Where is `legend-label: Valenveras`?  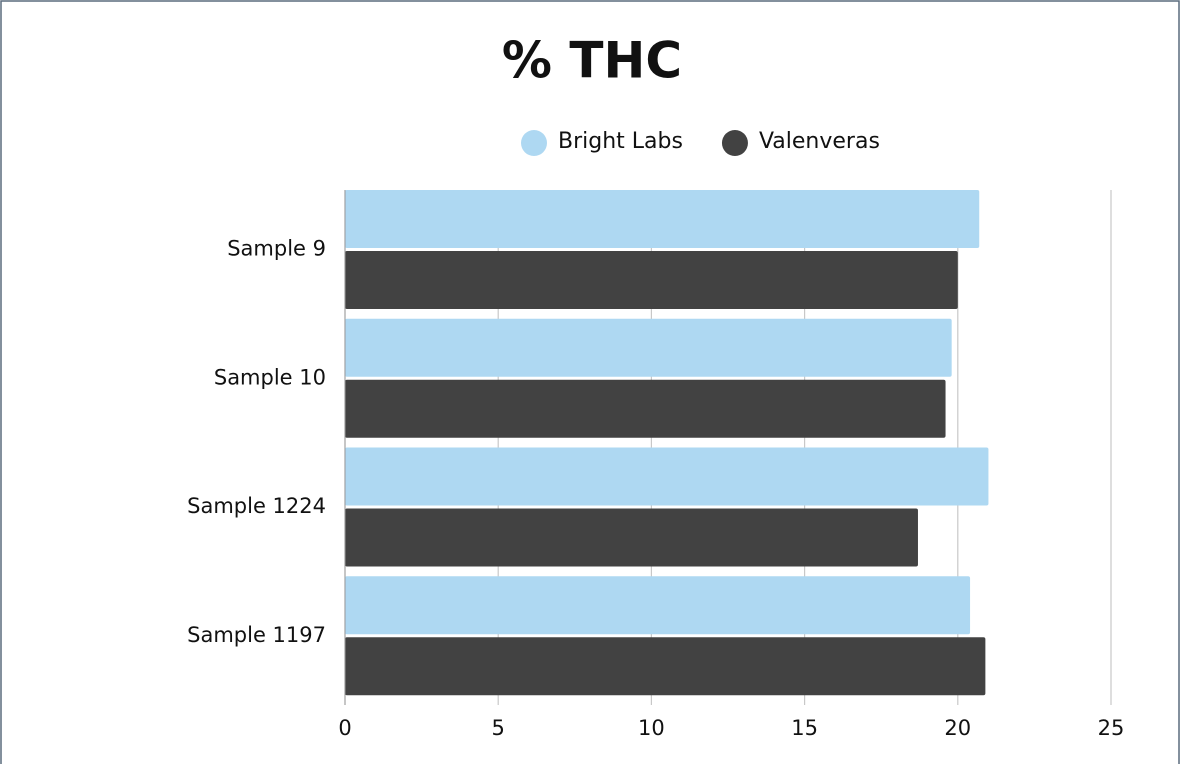
legend-label: Valenveras is located at coordinates (819, 141).